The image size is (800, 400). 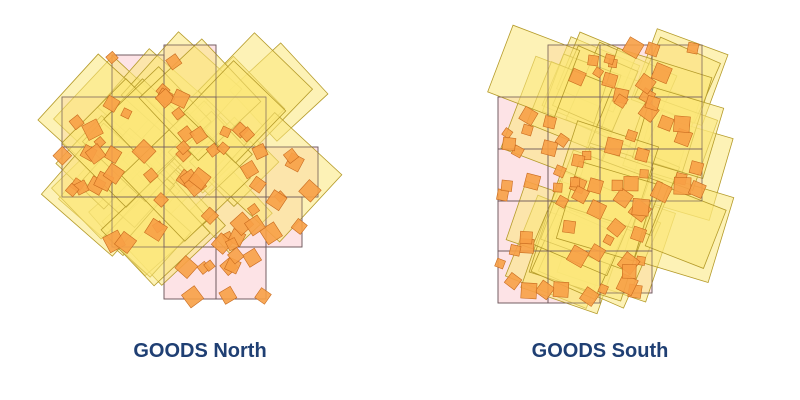 What do you see at coordinates (600, 351) in the screenshot?
I see `goods-south-label: GOODS South` at bounding box center [600, 351].